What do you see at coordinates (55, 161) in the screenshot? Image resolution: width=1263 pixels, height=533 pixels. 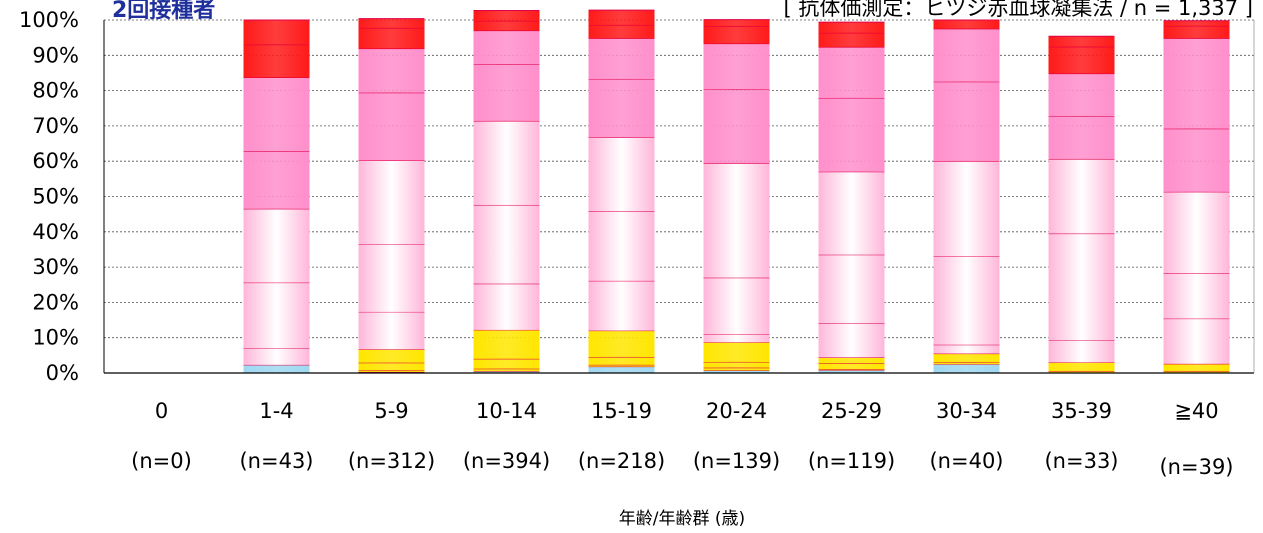 I see `y-tick-label: 60%` at bounding box center [55, 161].